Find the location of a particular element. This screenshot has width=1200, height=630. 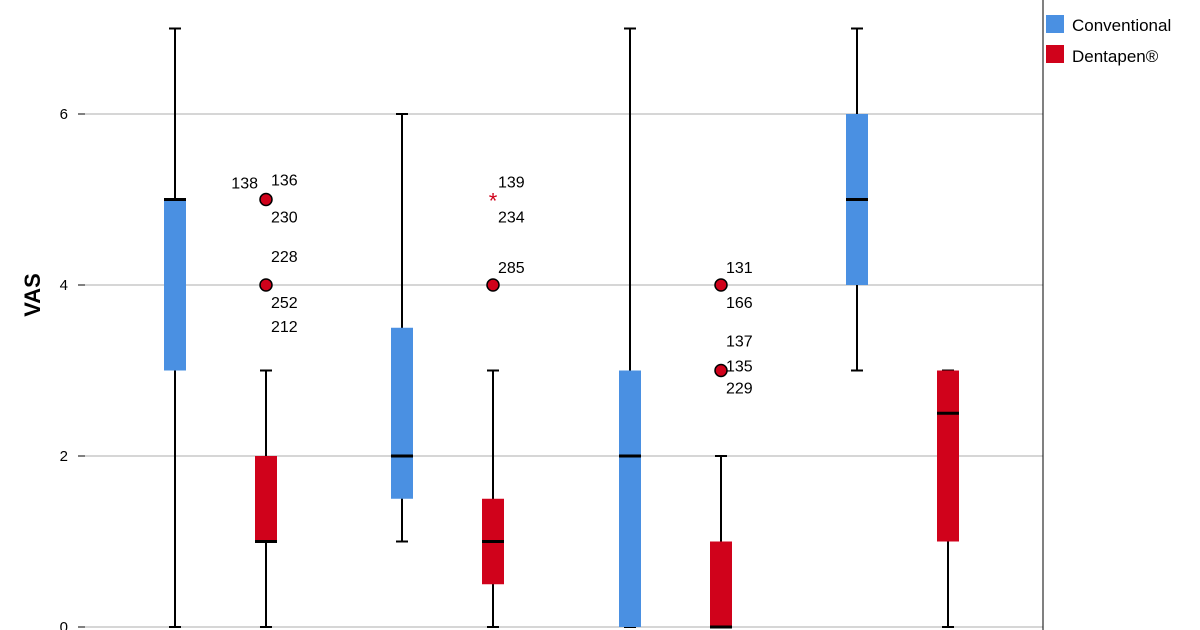

y-axis: 0 2 4 6 is located at coordinates (72, 368).